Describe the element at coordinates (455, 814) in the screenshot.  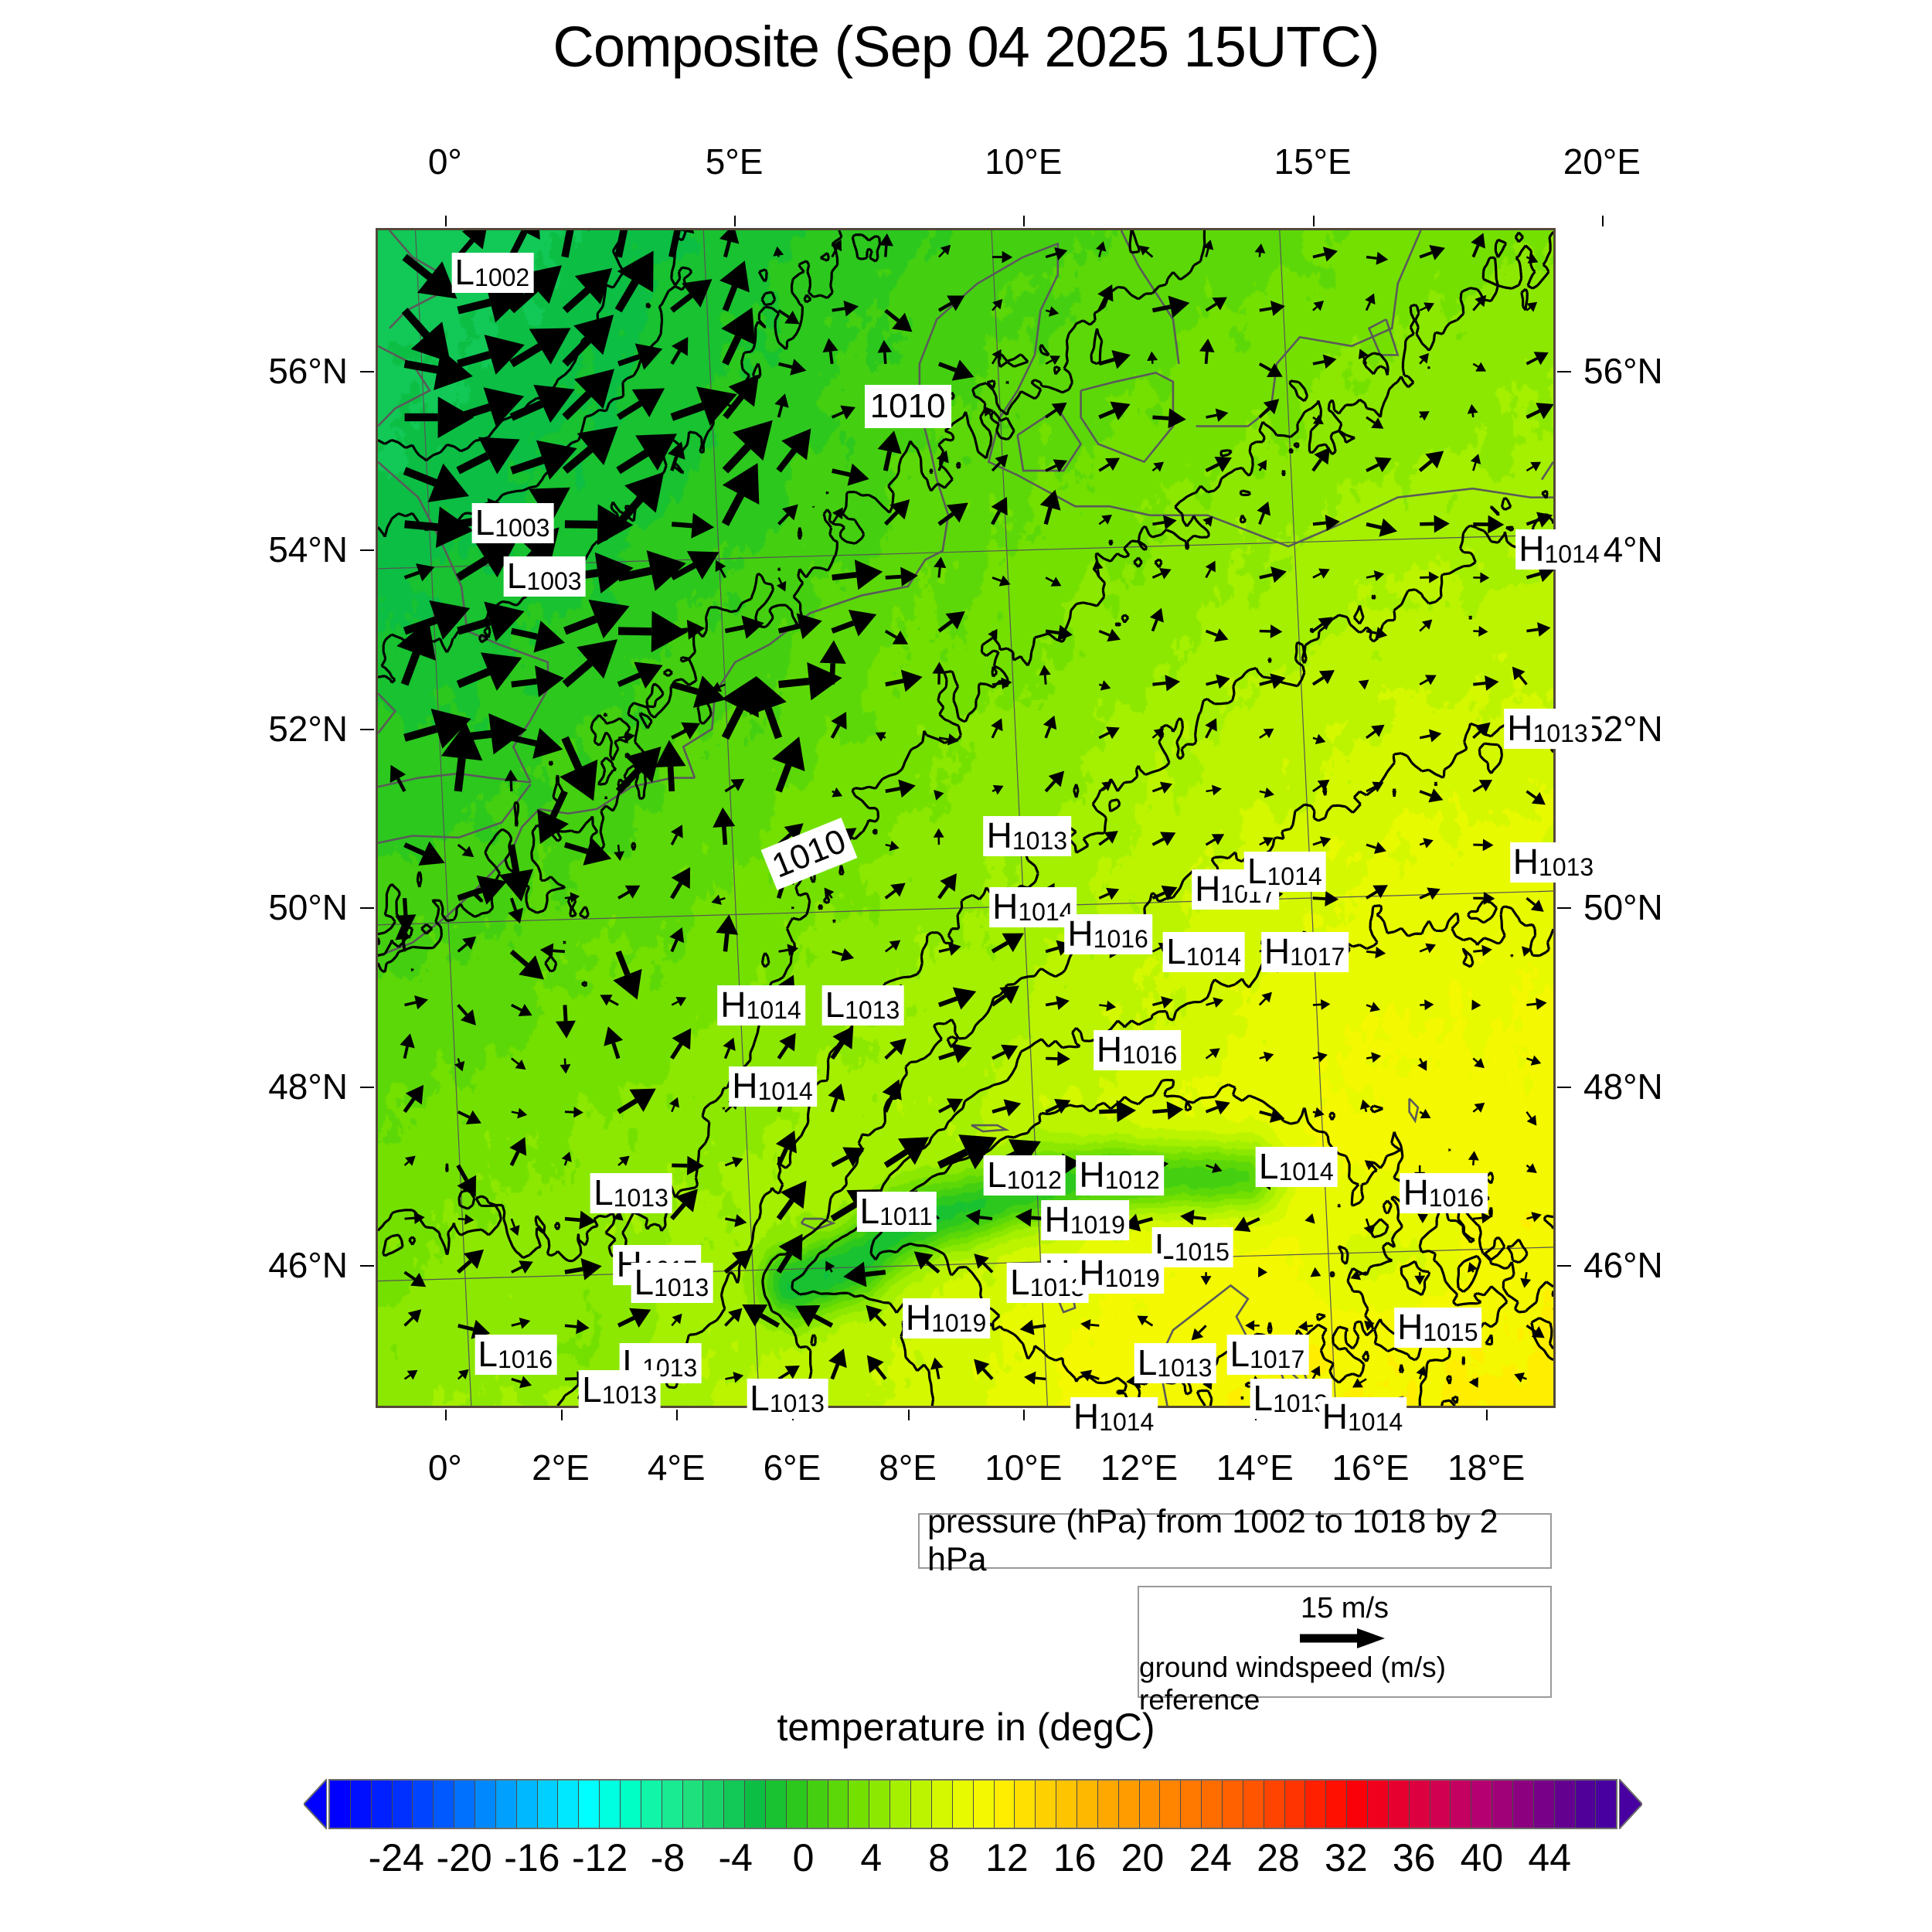
I see `coastline-path` at that location.